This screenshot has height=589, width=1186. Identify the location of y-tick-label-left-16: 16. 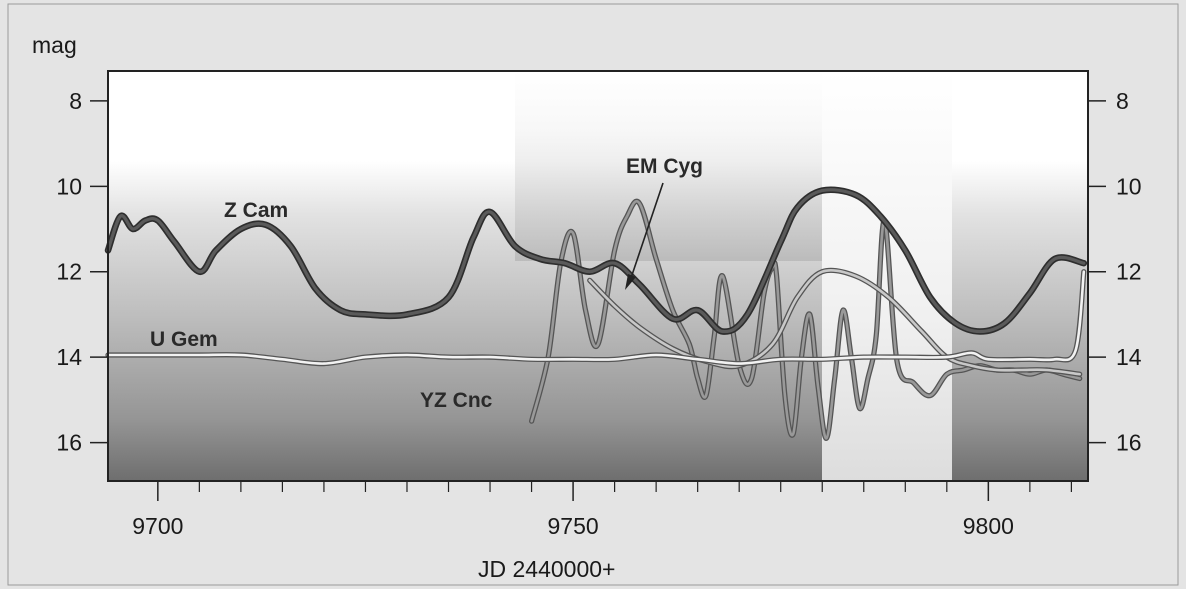
(69, 443).